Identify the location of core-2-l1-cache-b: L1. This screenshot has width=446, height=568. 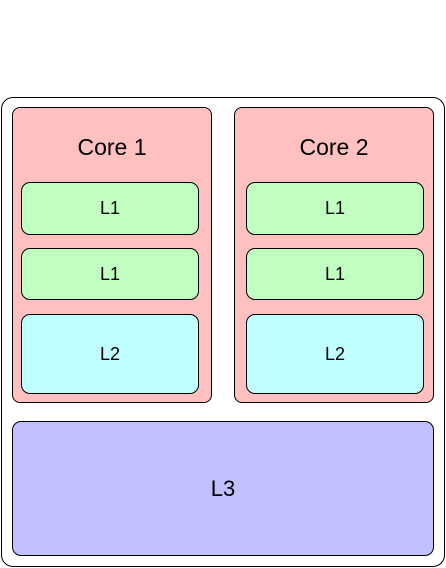
(335, 274).